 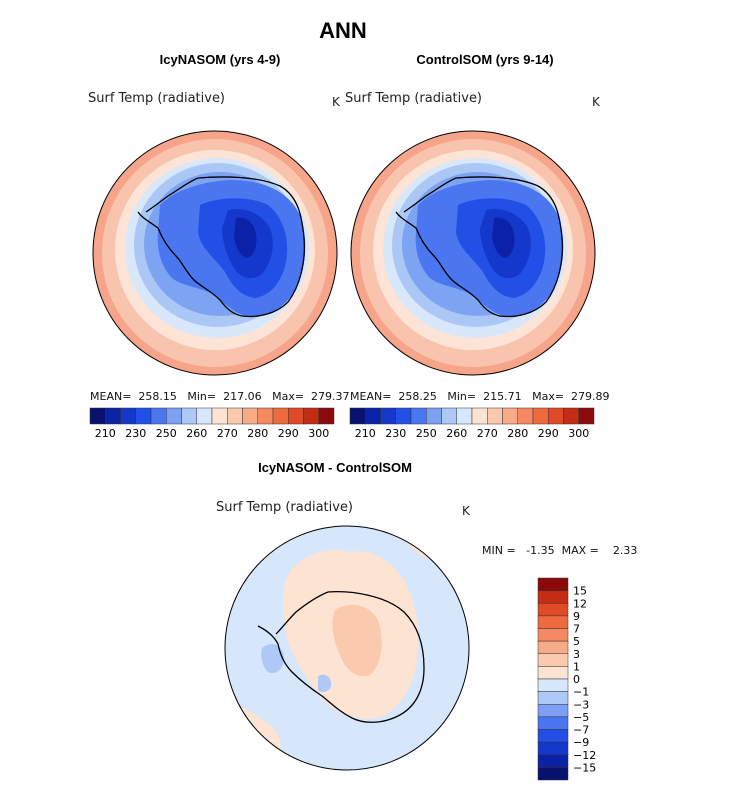 What do you see at coordinates (581, 730) in the screenshot?
I see `colorbar-tick-label: −7` at bounding box center [581, 730].